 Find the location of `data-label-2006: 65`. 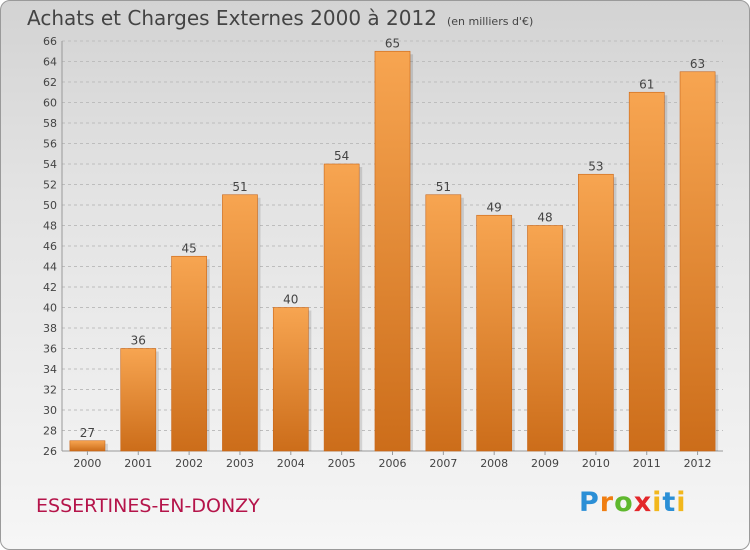

data-label-2006: 65 is located at coordinates (392, 43).